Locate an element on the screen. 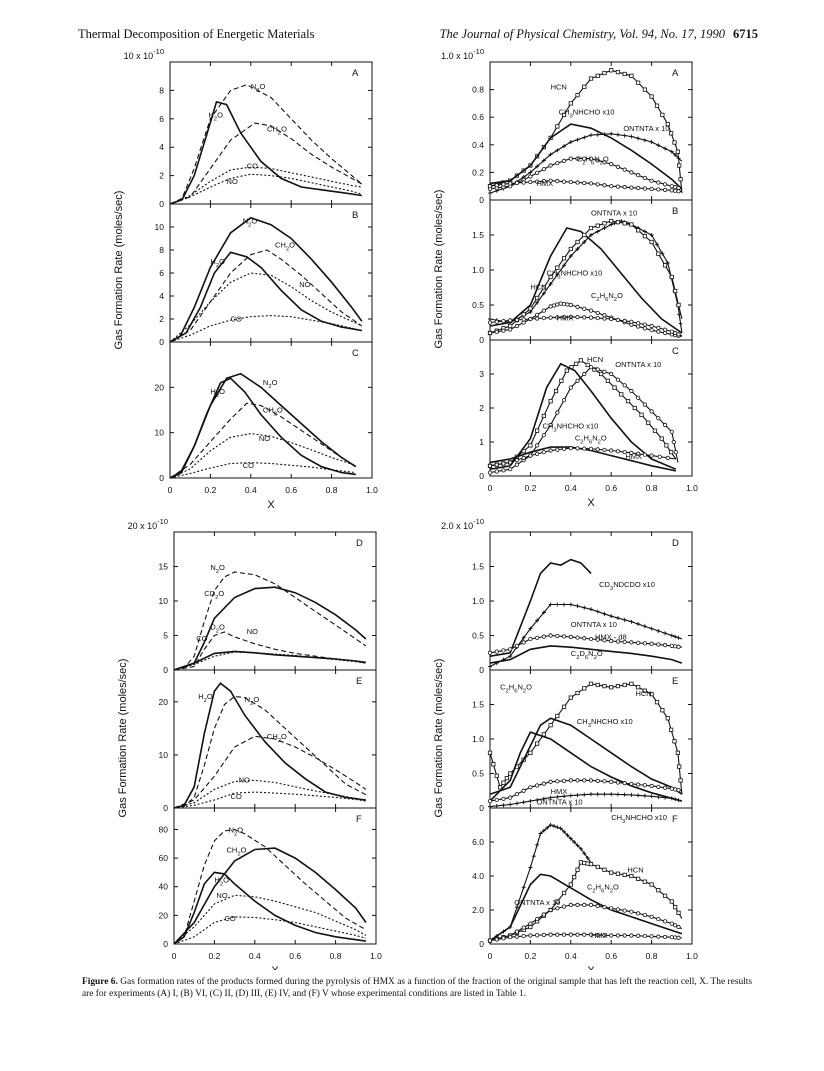 The height and width of the screenshot is (1071, 824). panel-letter: F is located at coordinates (675, 819).